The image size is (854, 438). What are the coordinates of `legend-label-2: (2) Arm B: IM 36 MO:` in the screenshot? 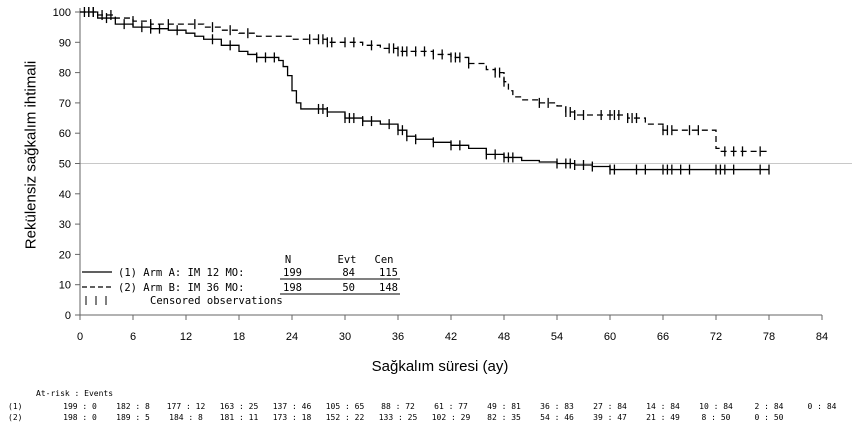 It's located at (181, 288).